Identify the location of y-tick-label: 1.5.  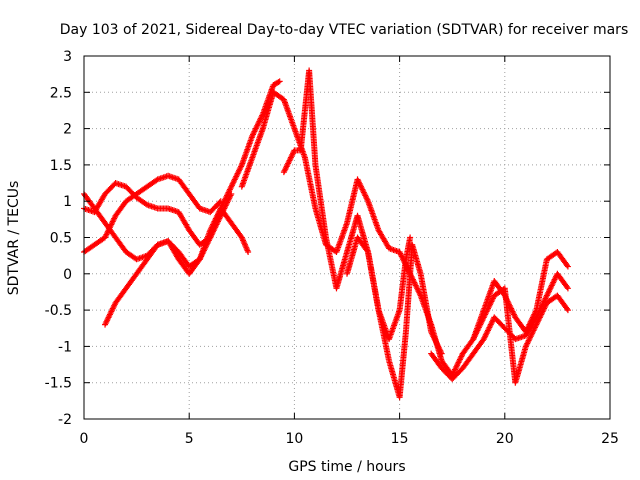
(61, 166).